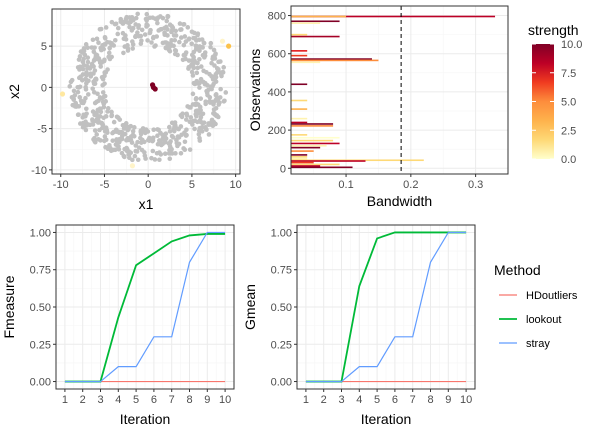 This screenshot has height=434, width=600. I want to click on bandwidth-x-ticks: 0.1 0.2 0.3, so click(410, 182).